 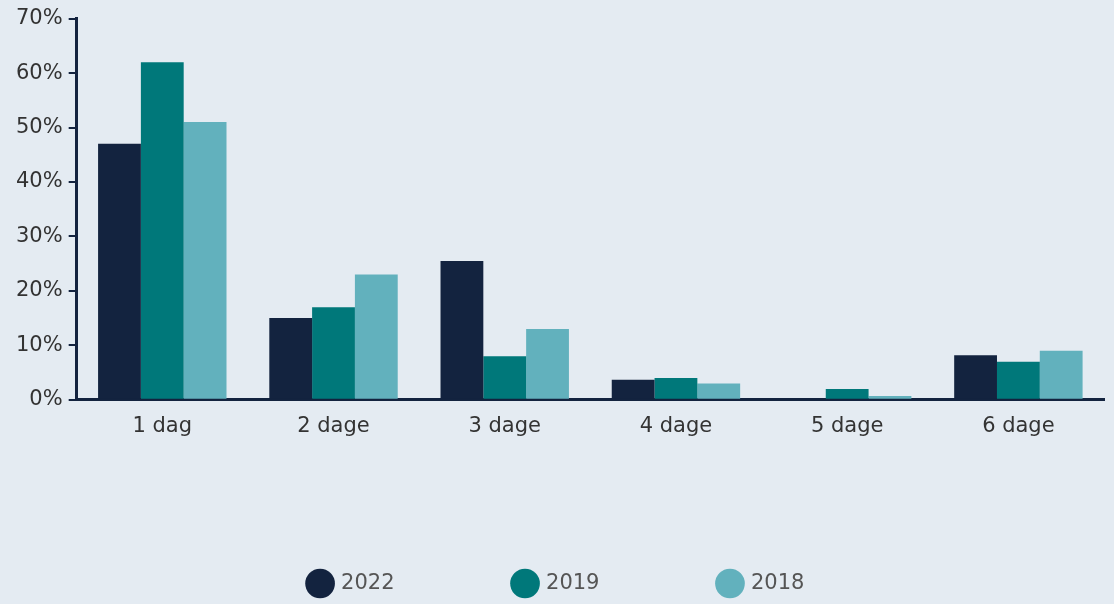 What do you see at coordinates (39, 180) in the screenshot?
I see `y-tick-label: 40%` at bounding box center [39, 180].